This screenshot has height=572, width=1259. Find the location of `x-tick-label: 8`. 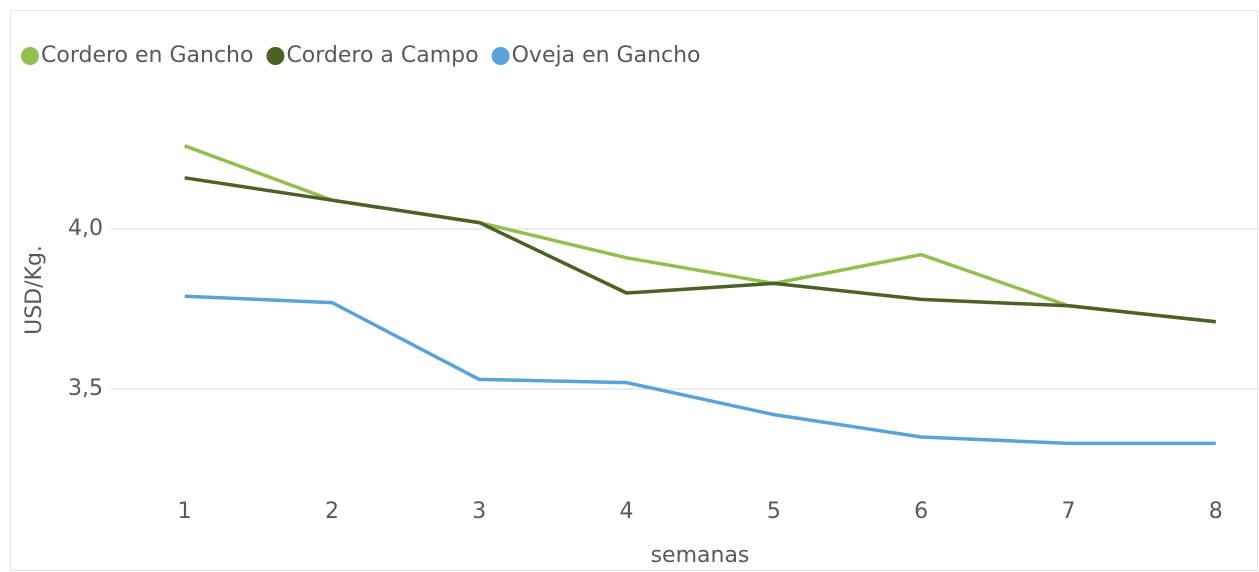

x-tick-label: 8 is located at coordinates (1216, 511).